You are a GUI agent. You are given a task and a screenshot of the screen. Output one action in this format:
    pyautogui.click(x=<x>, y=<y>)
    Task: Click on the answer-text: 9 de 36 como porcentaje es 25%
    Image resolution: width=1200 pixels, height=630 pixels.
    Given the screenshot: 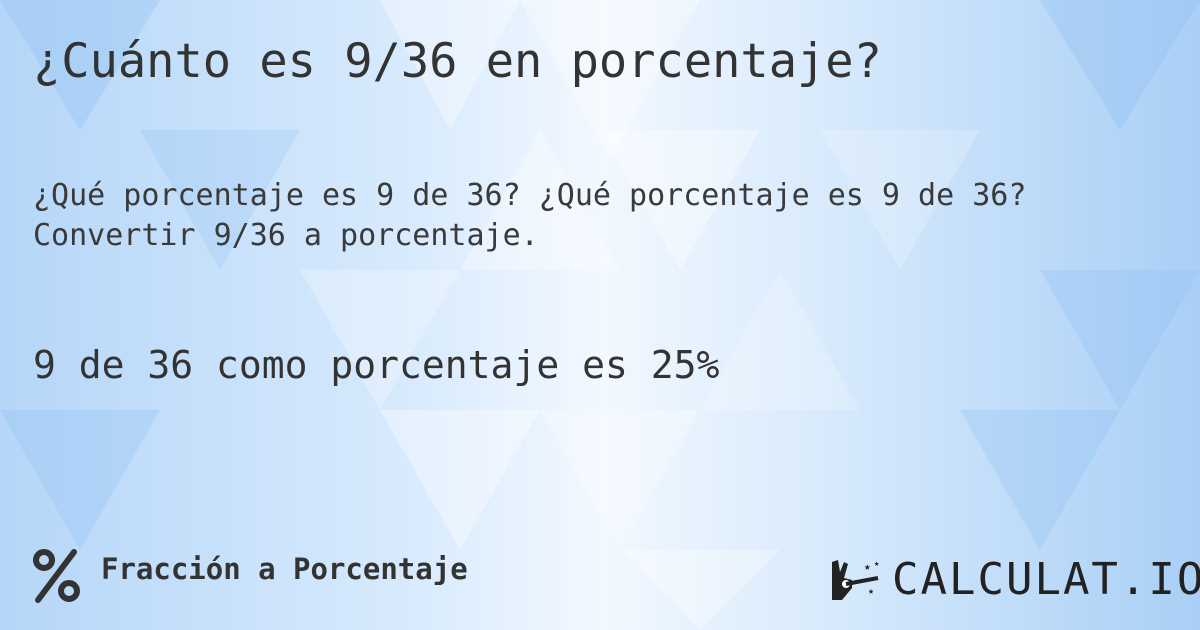 What is the action you would take?
    pyautogui.click(x=376, y=365)
    